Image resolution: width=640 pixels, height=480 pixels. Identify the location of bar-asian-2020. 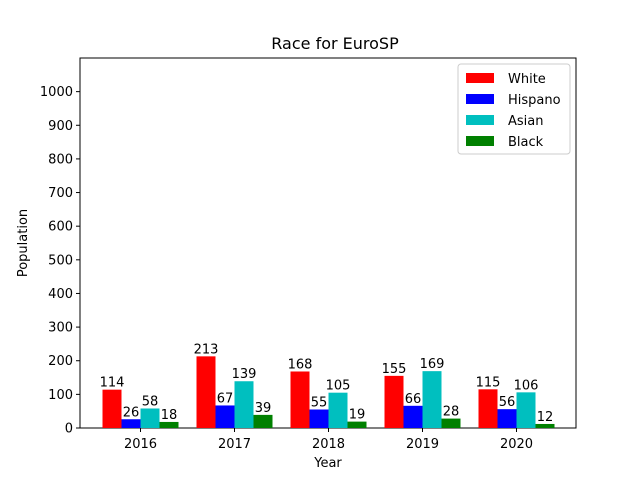
(526, 410).